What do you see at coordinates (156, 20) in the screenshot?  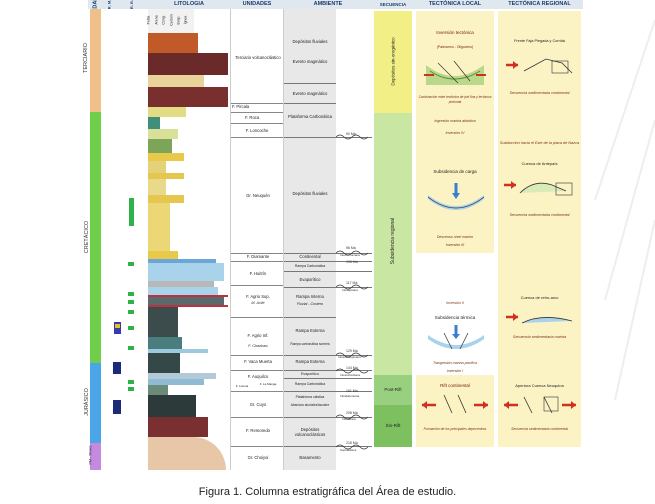 I see `lith-sub-arena: Arena` at bounding box center [156, 20].